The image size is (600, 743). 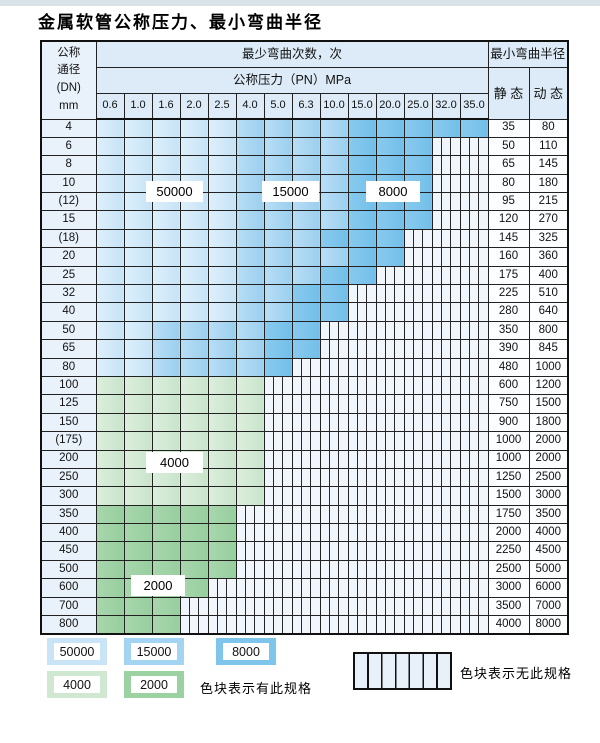 What do you see at coordinates (68, 330) in the screenshot?
I see `dn-label-cell: 50` at bounding box center [68, 330].